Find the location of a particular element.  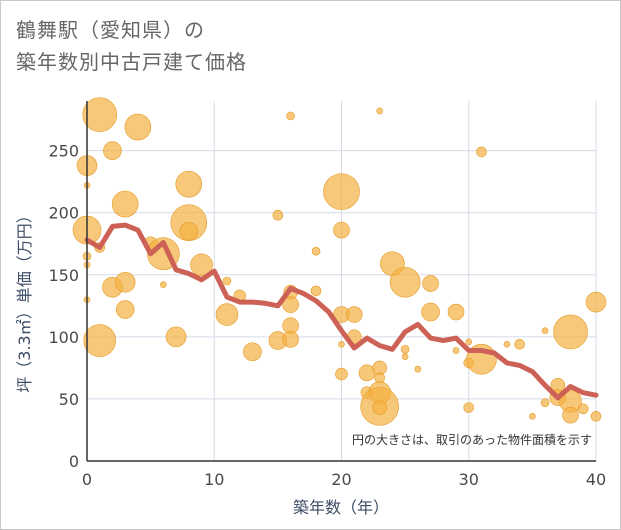

bubble-size-note: 円の大きさは、取引のあった物件面積を示す is located at coordinates (472, 439).